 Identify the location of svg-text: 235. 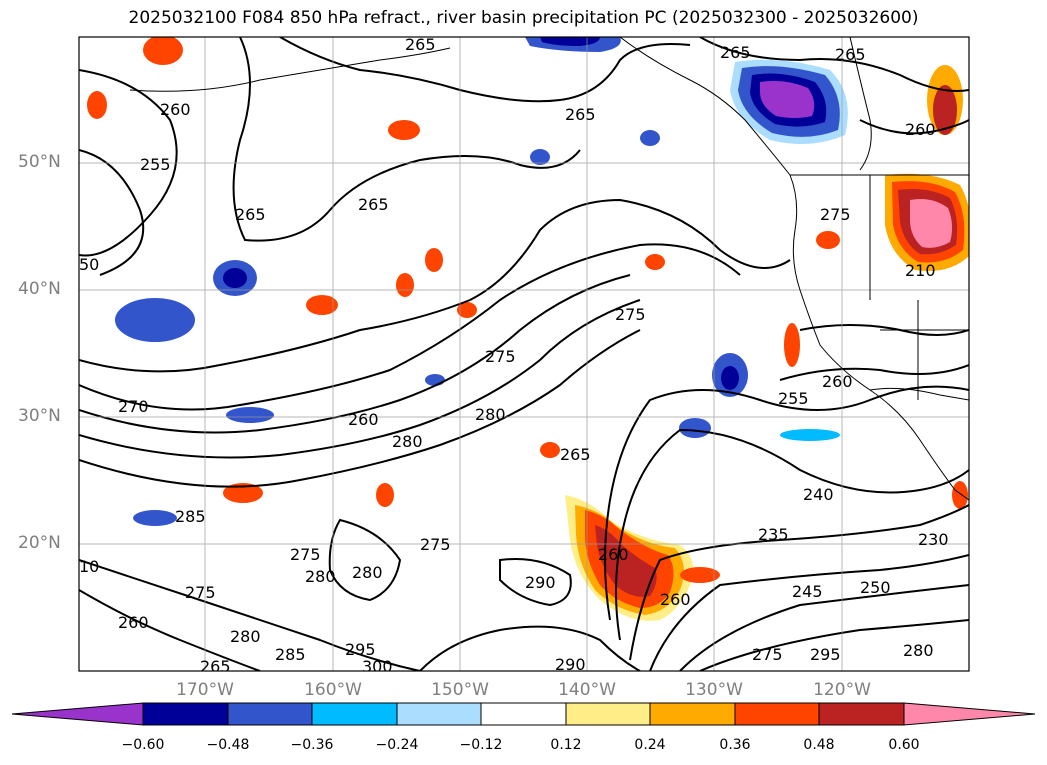
(773, 534).